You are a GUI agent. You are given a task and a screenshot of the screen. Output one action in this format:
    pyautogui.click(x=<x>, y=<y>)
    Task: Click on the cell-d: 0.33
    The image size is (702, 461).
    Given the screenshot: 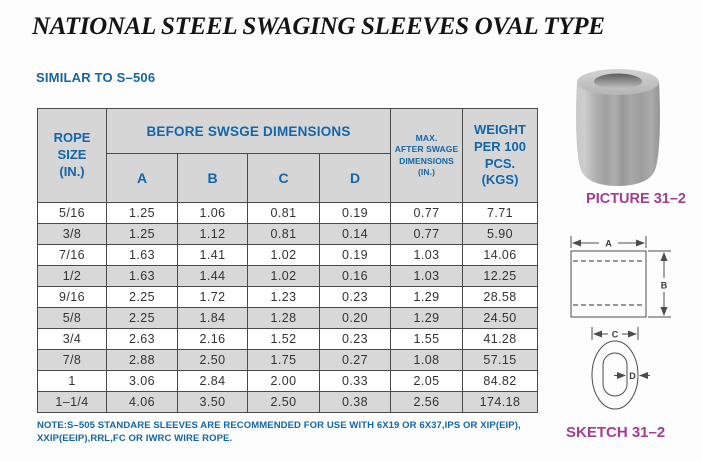 What is the action you would take?
    pyautogui.click(x=355, y=381)
    